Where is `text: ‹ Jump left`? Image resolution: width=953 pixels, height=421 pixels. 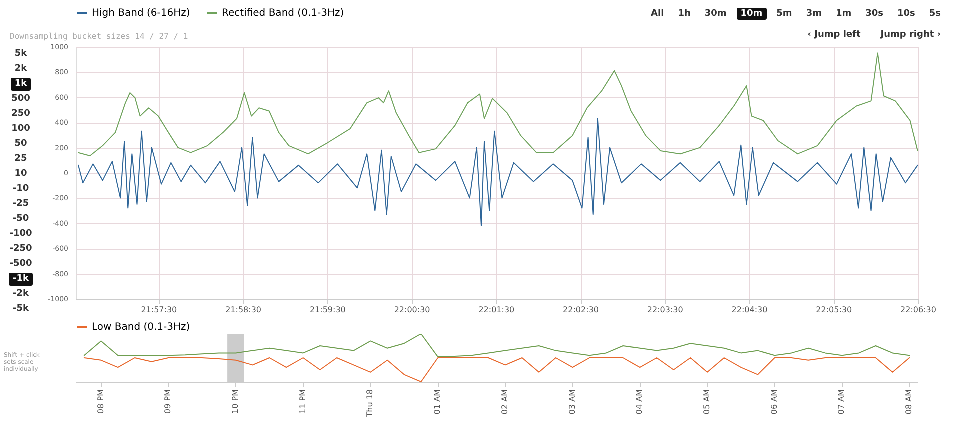 text: ‹ Jump left is located at coordinates (834, 35).